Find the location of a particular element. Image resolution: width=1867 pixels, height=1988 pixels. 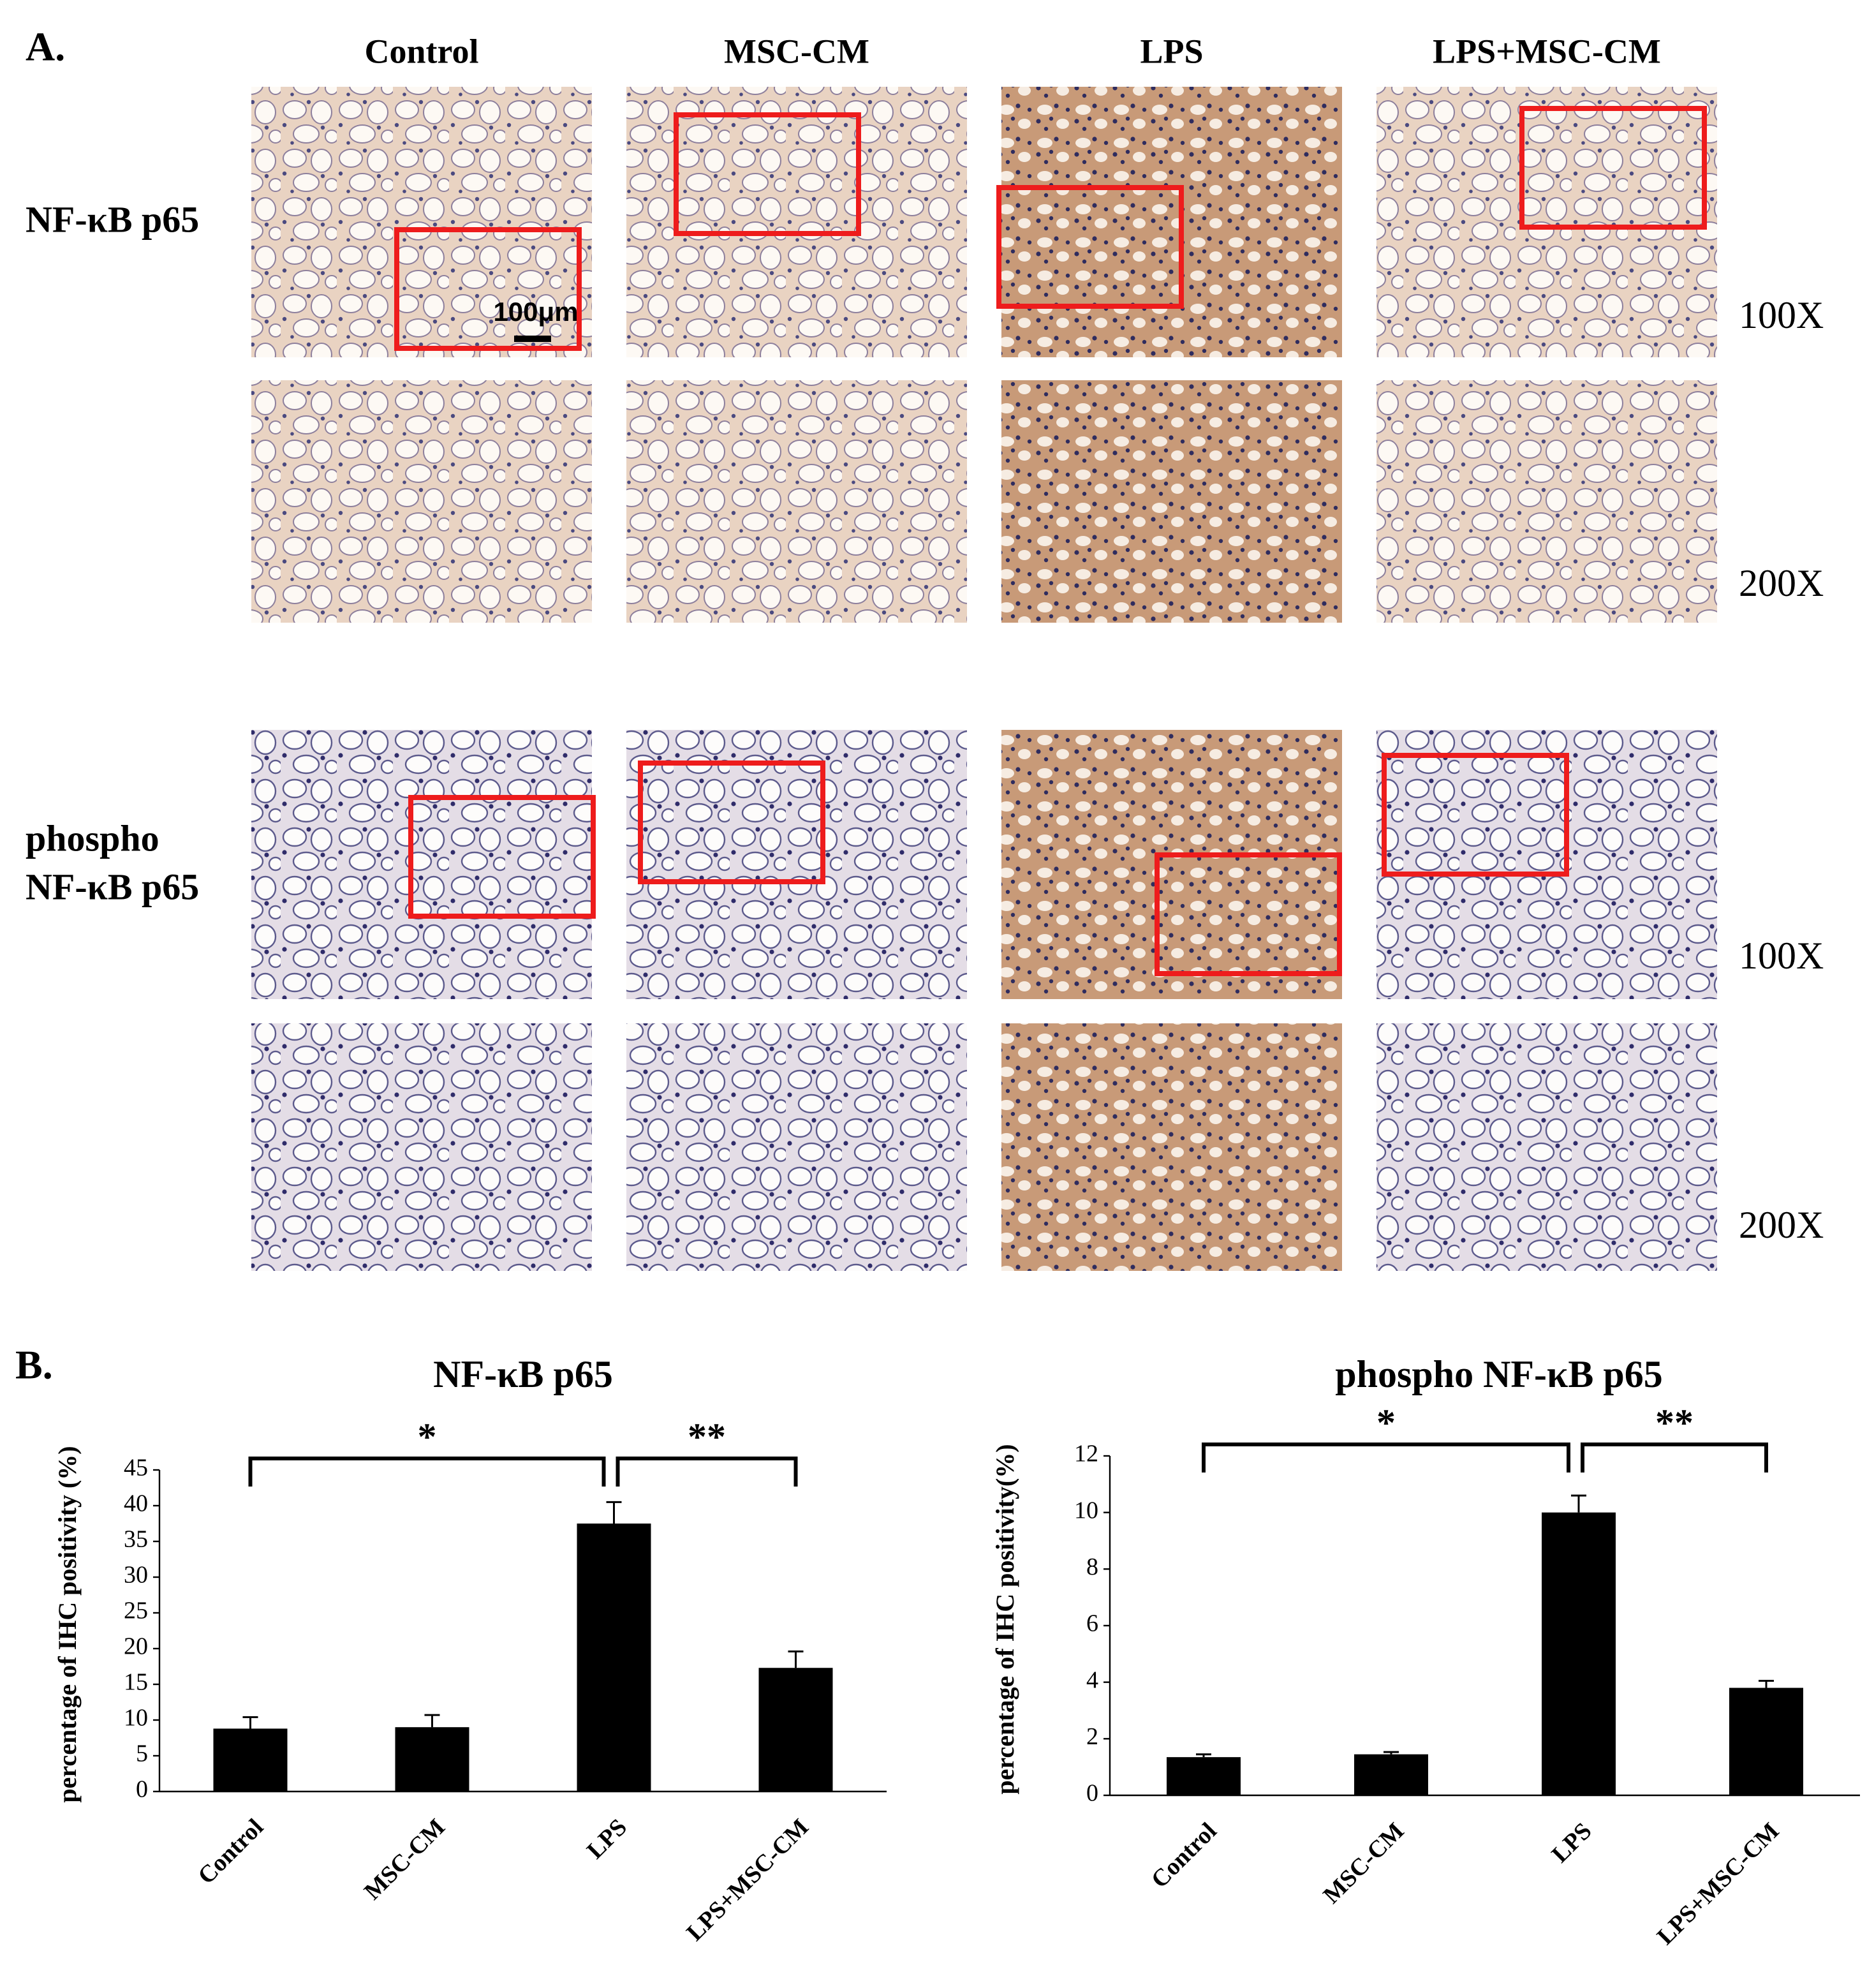

y-axis-label: percentage of IHC positivity(%) is located at coordinates (1005, 1619).